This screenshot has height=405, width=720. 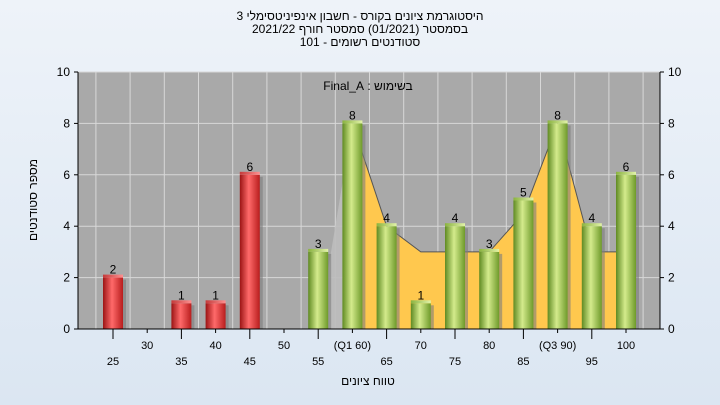 What do you see at coordinates (675, 72) in the screenshot?
I see `y-tick-label-right: 10` at bounding box center [675, 72].